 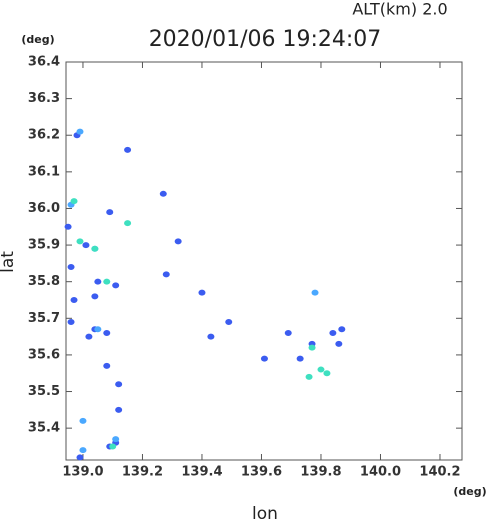 What do you see at coordinates (44, 208) in the screenshot?
I see `y-tick-label: 36.0` at bounding box center [44, 208].